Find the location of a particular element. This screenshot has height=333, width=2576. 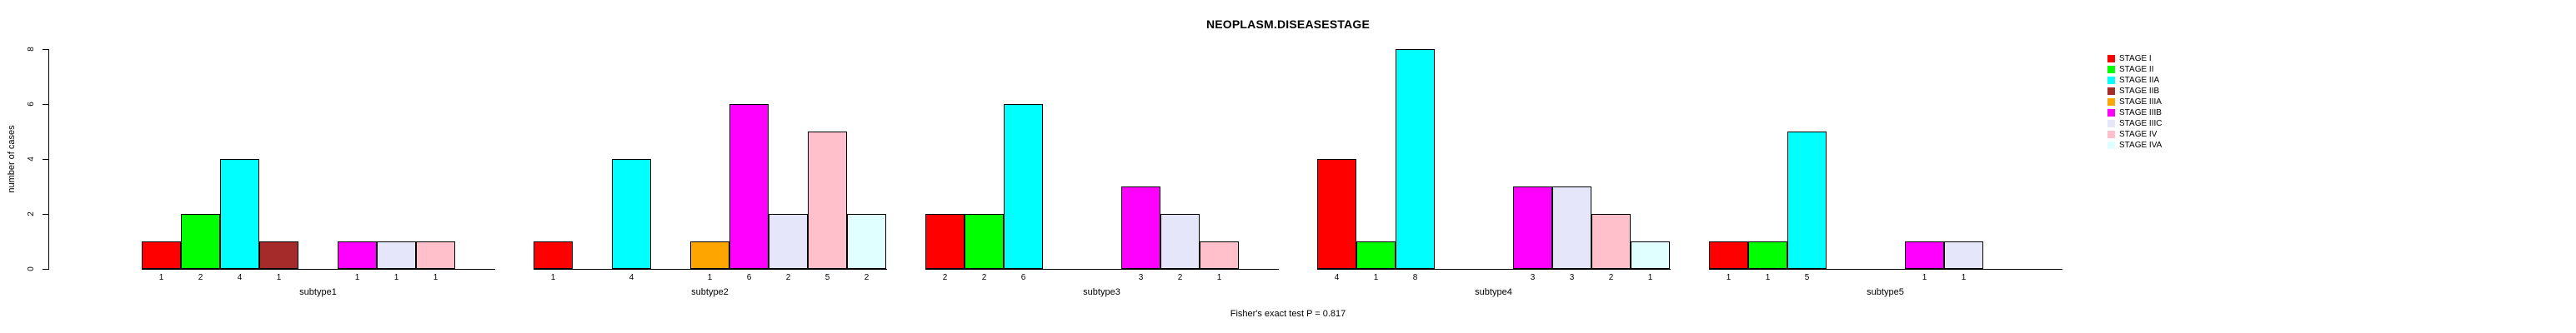

bar-value-label-subtype3-stage-iia: 6 is located at coordinates (1023, 277).